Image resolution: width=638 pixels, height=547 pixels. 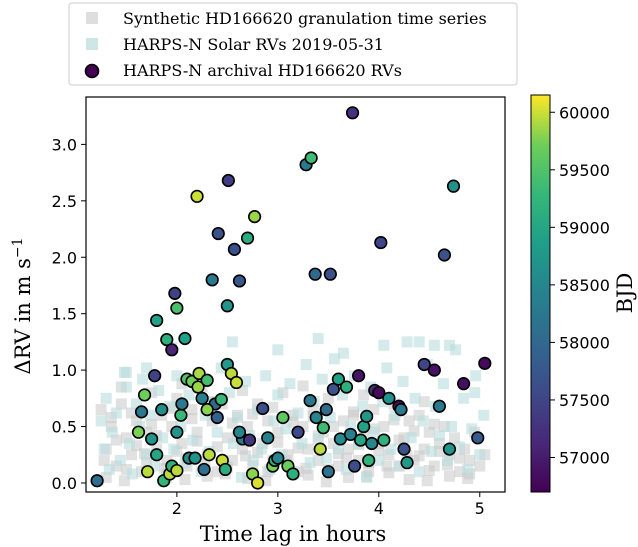 I want to click on colorbar-tick-label: 57000, so click(x=584, y=457).